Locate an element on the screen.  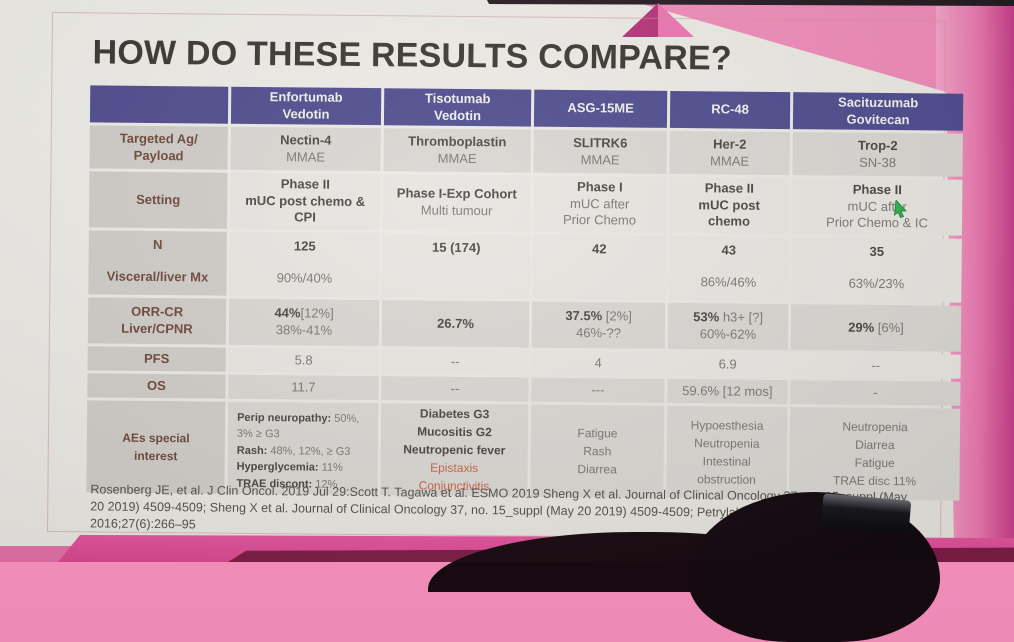
cell-text-line: Her-2 is located at coordinates (729, 144).